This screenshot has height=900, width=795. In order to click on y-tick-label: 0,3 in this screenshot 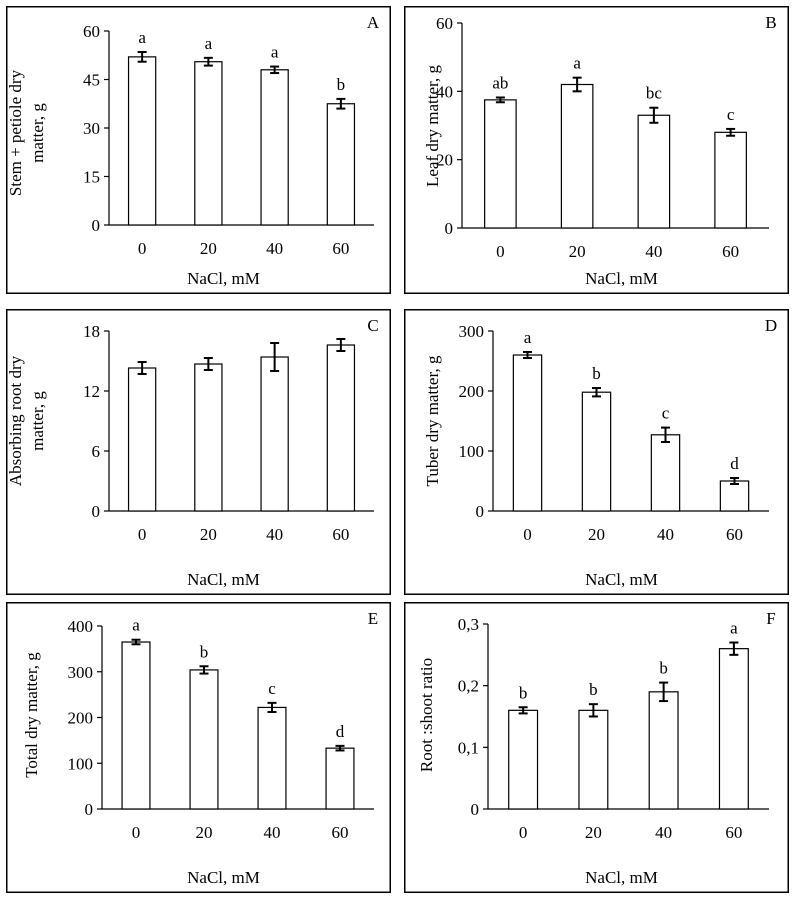, I will do `click(468, 624)`.